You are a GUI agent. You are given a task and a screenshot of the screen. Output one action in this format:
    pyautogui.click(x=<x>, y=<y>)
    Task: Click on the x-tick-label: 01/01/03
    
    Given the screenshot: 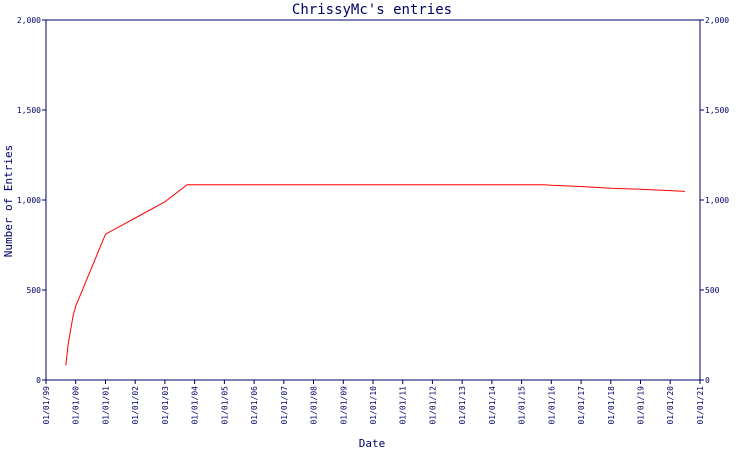 What is the action you would take?
    pyautogui.click(x=165, y=405)
    